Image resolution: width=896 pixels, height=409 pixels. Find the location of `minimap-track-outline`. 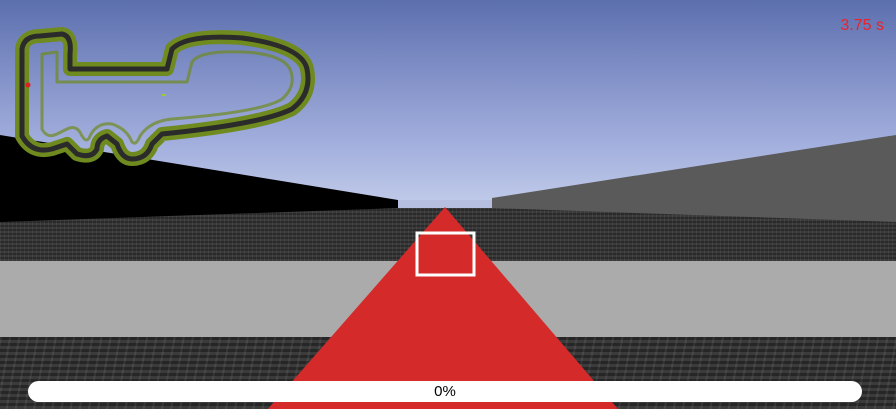

minimap-track-outline is located at coordinates (165, 96).